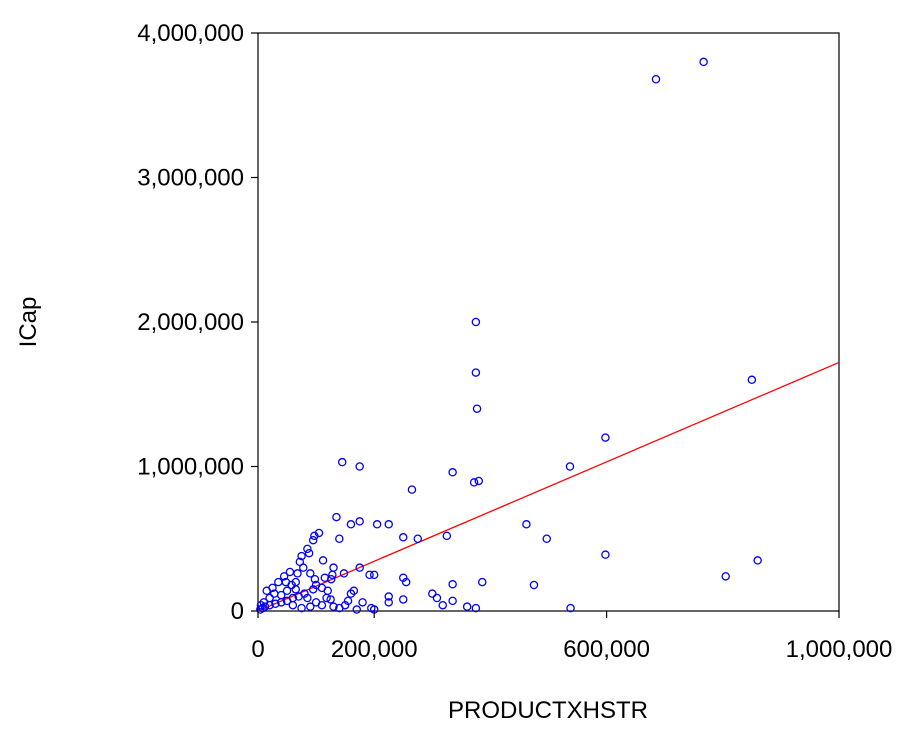 The height and width of the screenshot is (752, 917). What do you see at coordinates (190, 33) in the screenshot?
I see `y-tick-label: 4,000,000` at bounding box center [190, 33].